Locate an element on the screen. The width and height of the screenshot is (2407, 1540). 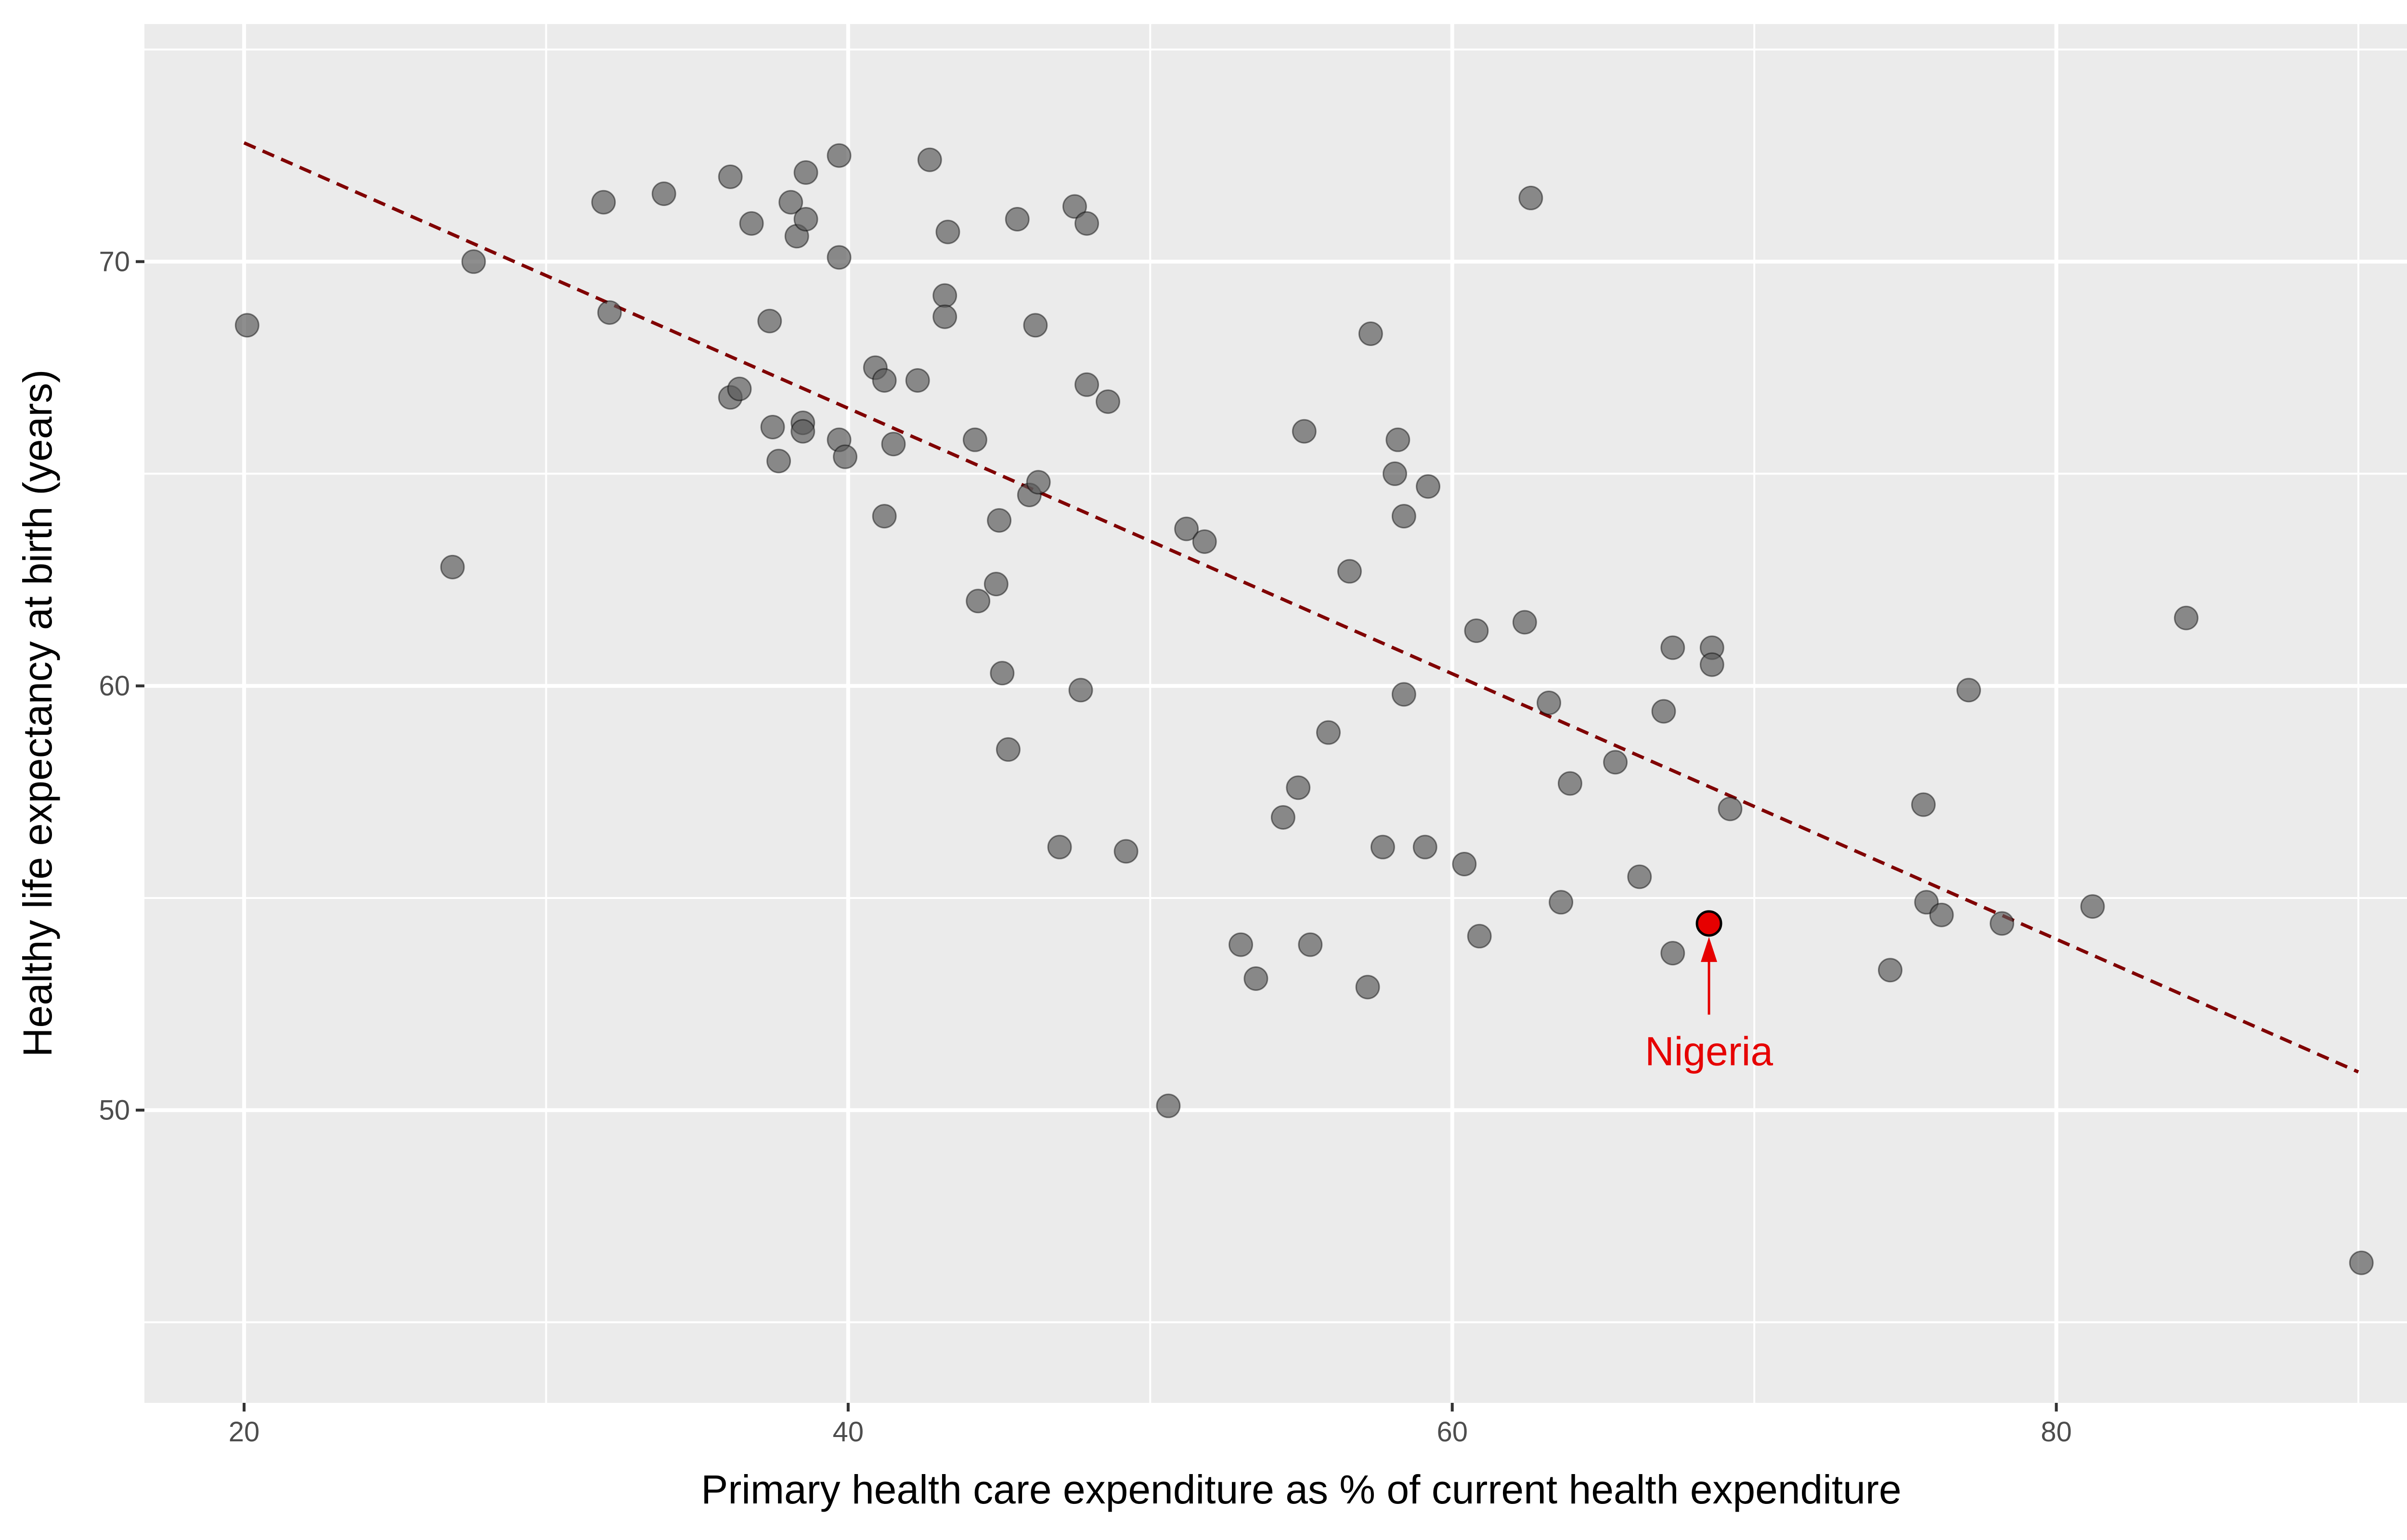
y-tick-label: 60 is located at coordinates (114, 686).